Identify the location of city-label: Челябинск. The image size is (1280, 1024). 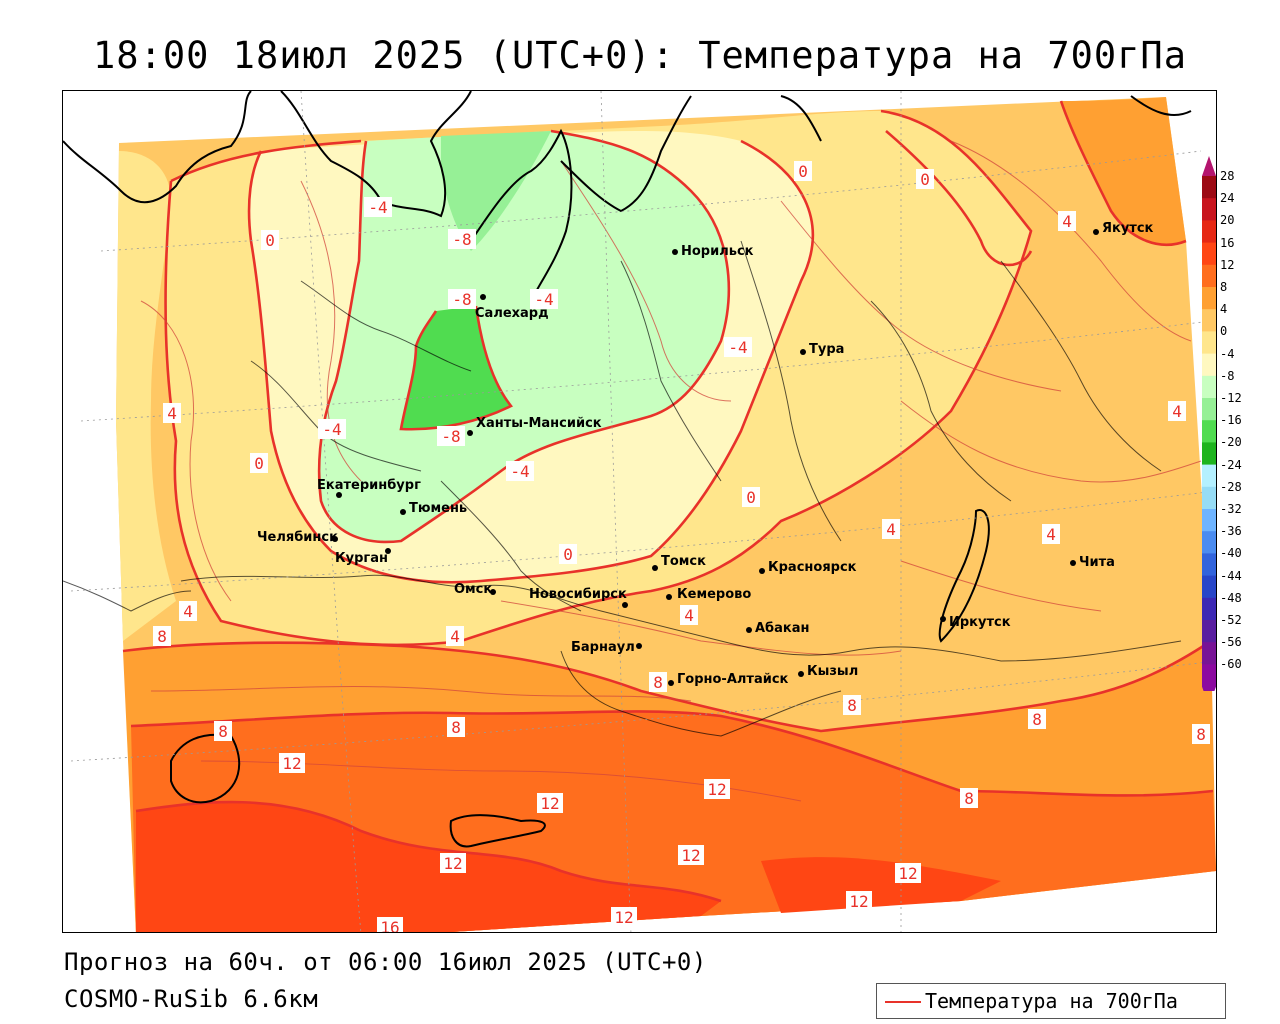
(297, 537).